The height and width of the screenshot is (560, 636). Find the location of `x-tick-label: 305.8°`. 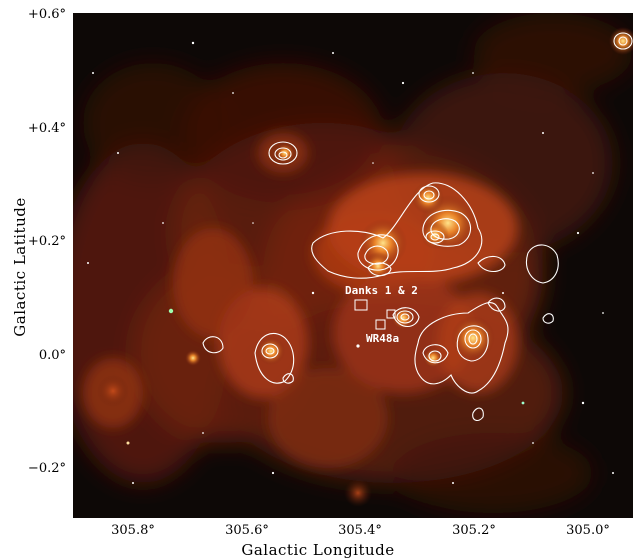

x-tick-label: 305.8° is located at coordinates (133, 530).